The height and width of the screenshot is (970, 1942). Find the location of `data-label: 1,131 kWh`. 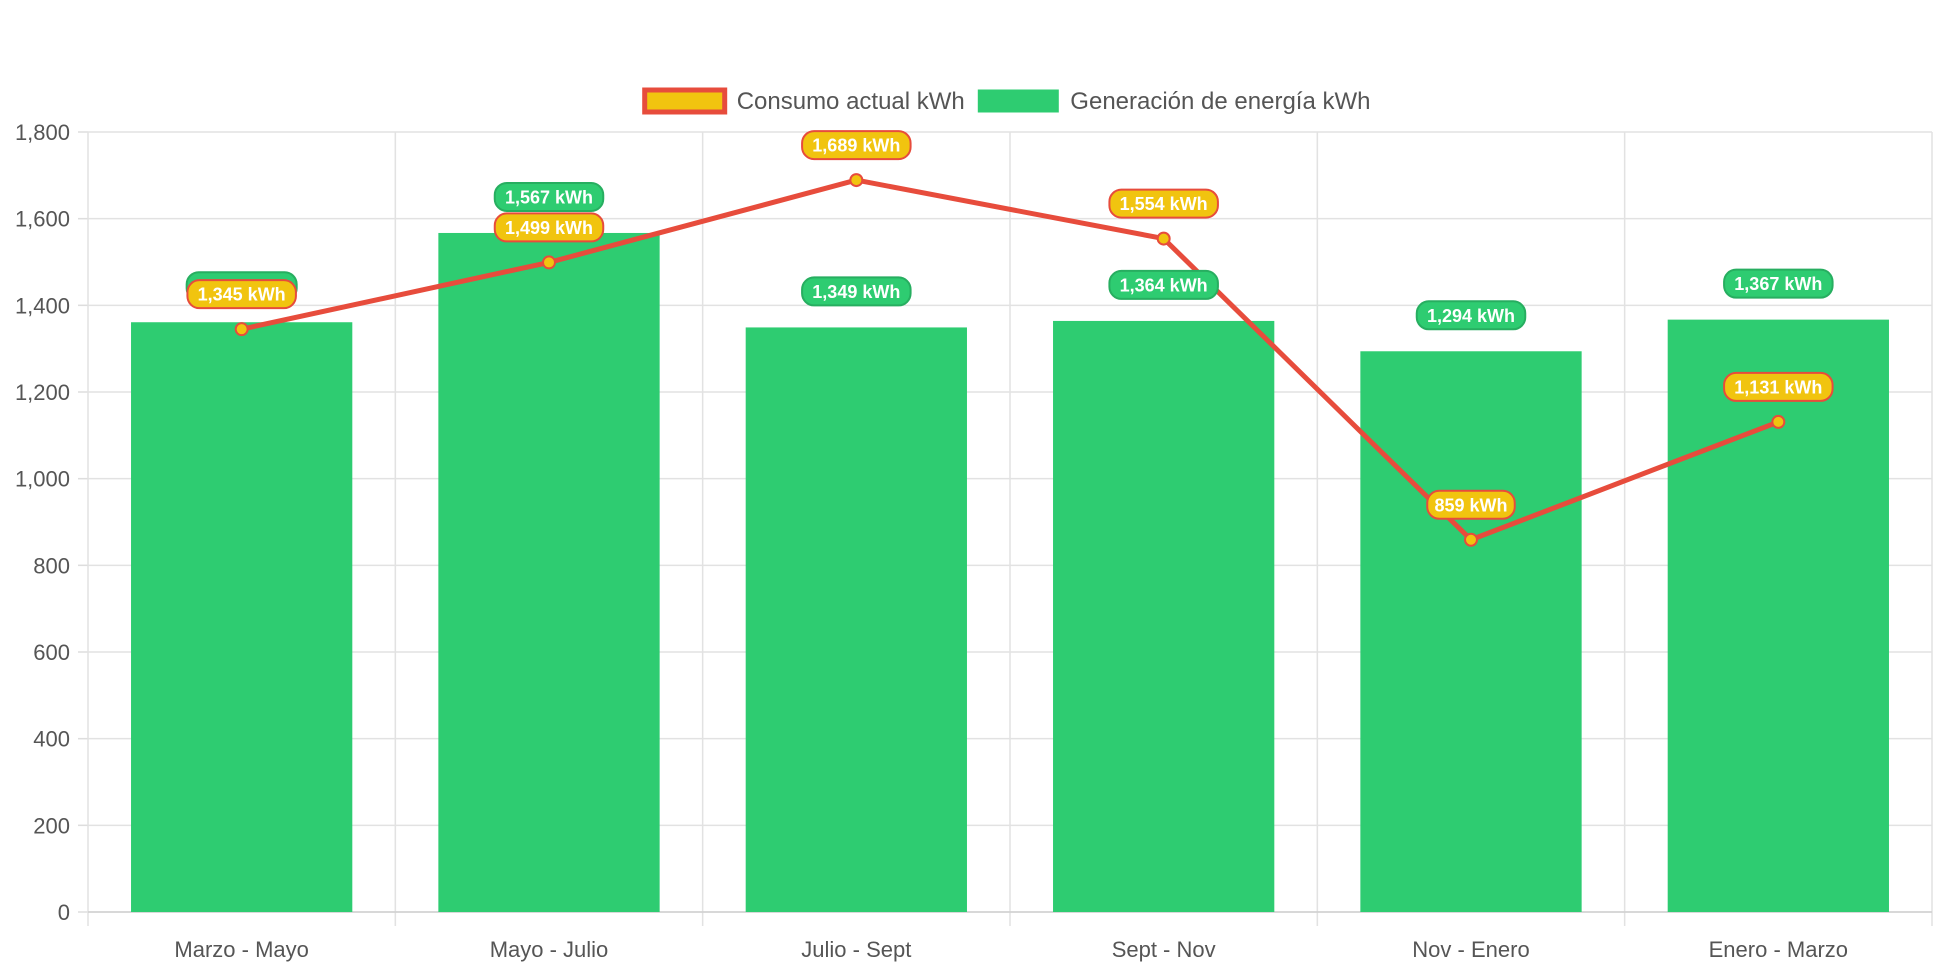

data-label: 1,131 kWh is located at coordinates (1778, 386).